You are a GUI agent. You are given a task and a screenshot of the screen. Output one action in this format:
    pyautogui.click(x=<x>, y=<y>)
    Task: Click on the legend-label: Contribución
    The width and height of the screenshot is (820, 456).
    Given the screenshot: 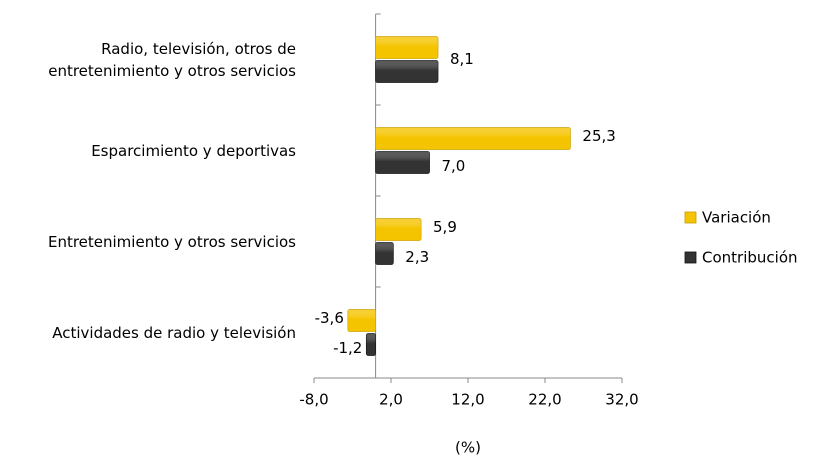 What is the action you would take?
    pyautogui.click(x=750, y=258)
    